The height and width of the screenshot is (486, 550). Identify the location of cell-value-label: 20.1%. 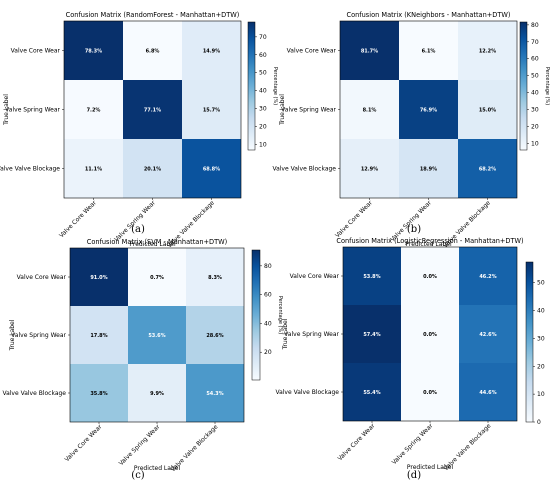
(152, 170).